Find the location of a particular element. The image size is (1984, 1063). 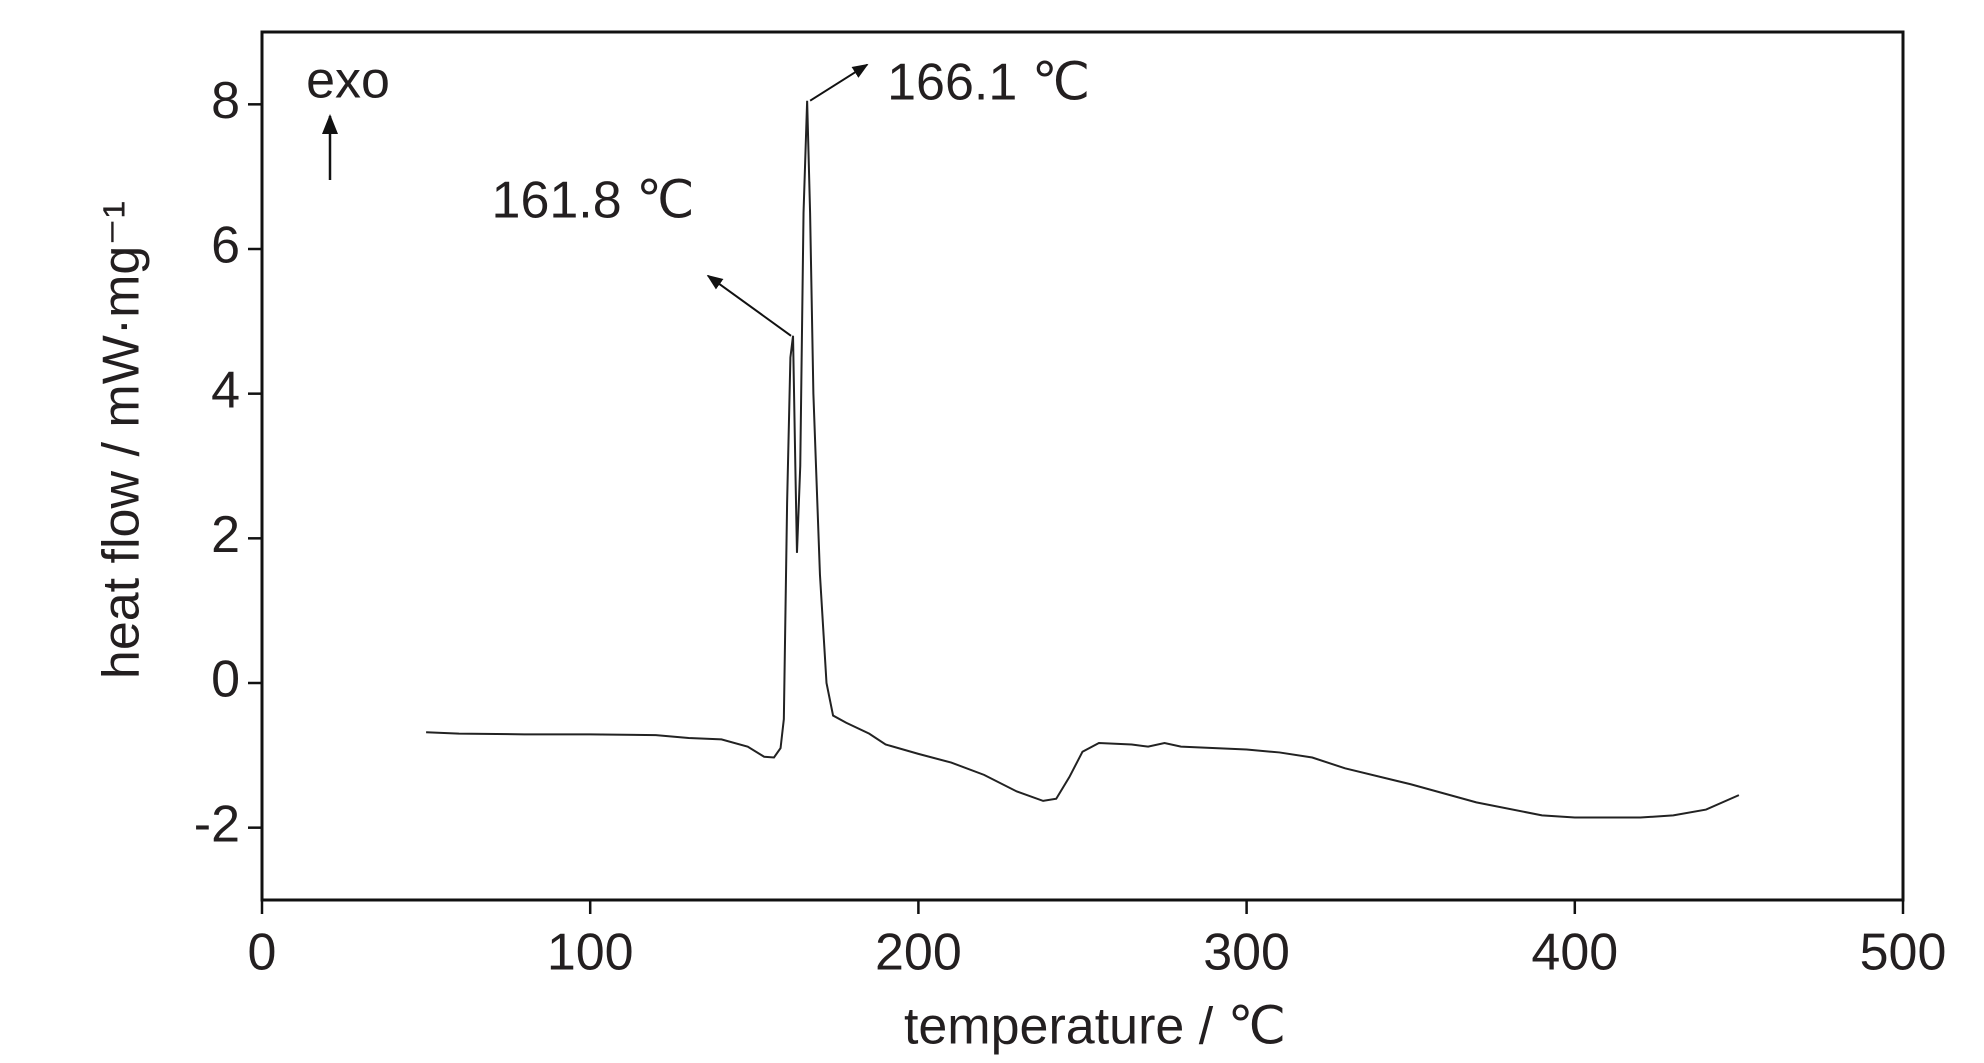

y-tick-label: 8 is located at coordinates (225, 101).